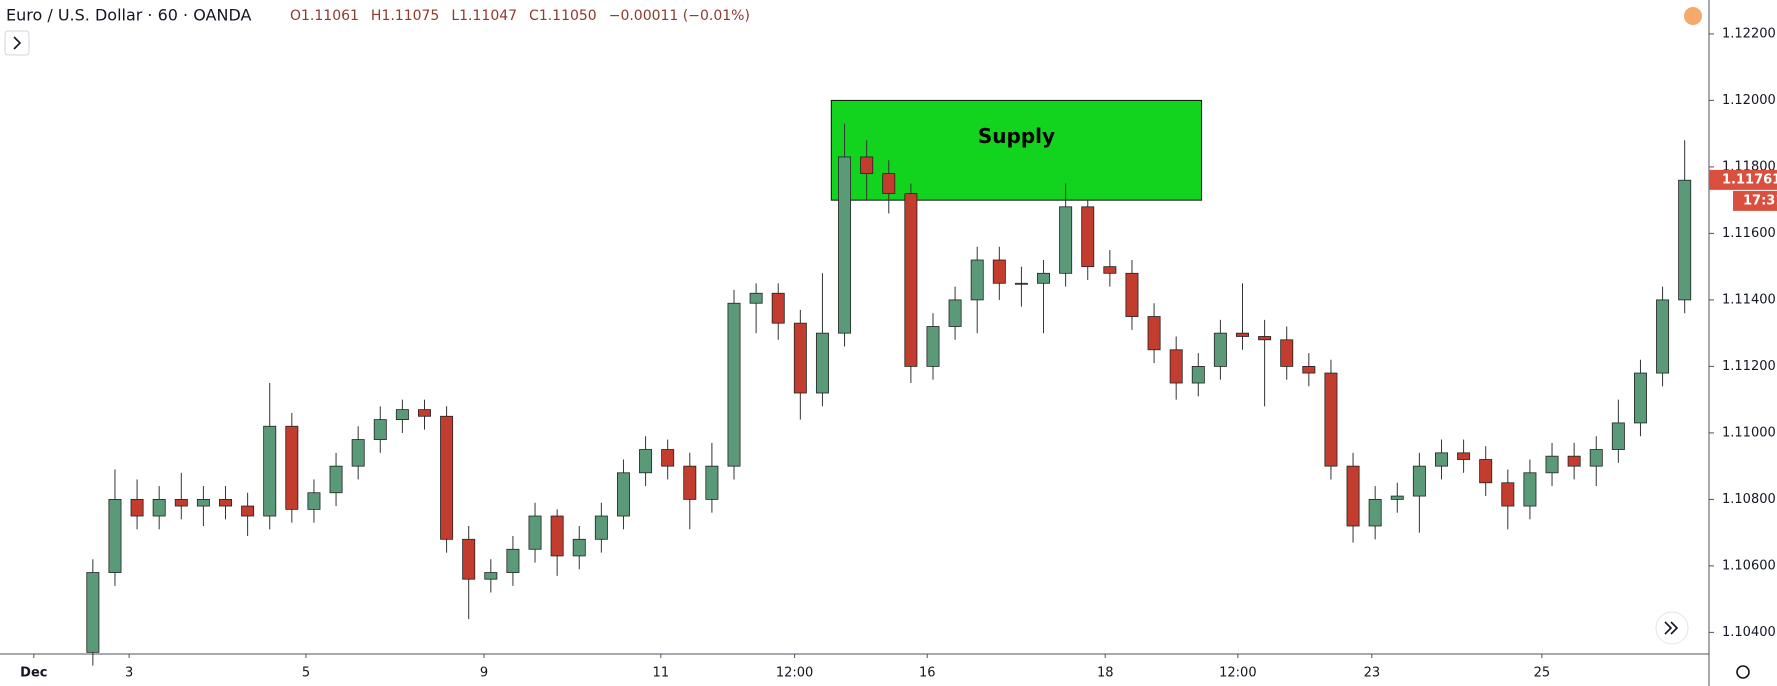  Describe the element at coordinates (484, 673) in the screenshot. I see `x-tick-label: 9` at that location.